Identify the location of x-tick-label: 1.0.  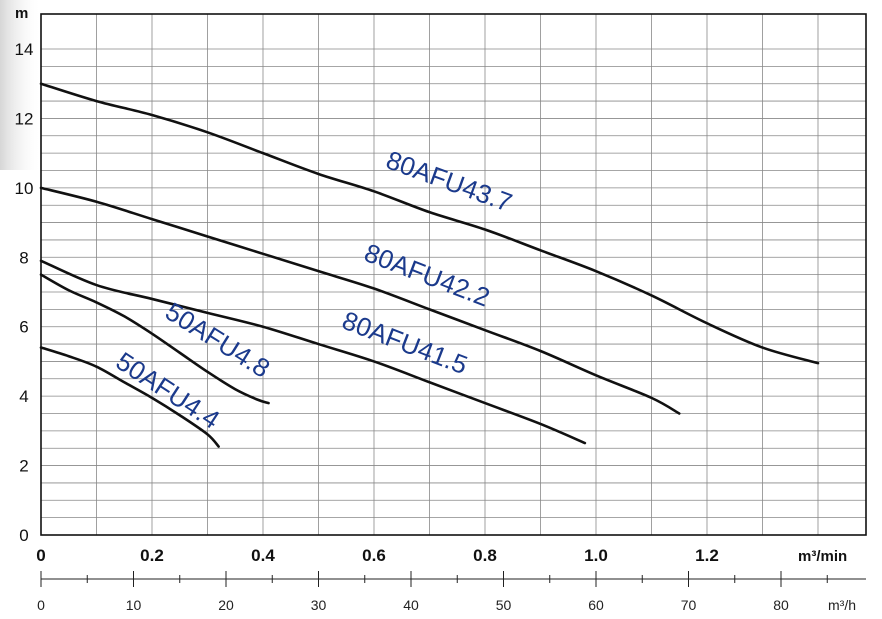
(596, 555).